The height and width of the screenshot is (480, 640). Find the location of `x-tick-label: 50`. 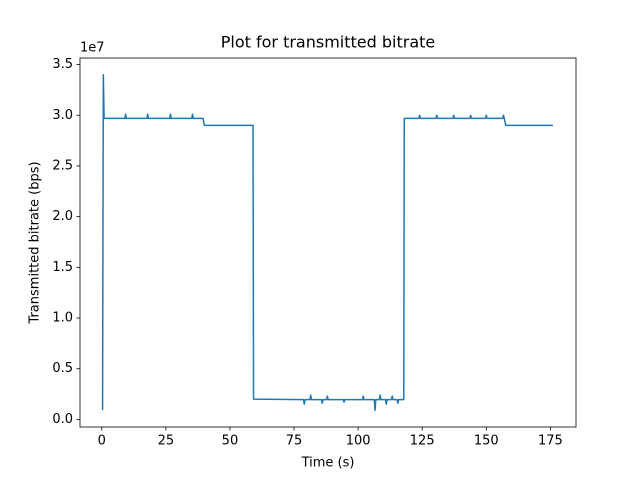

x-tick-label: 50 is located at coordinates (230, 441).